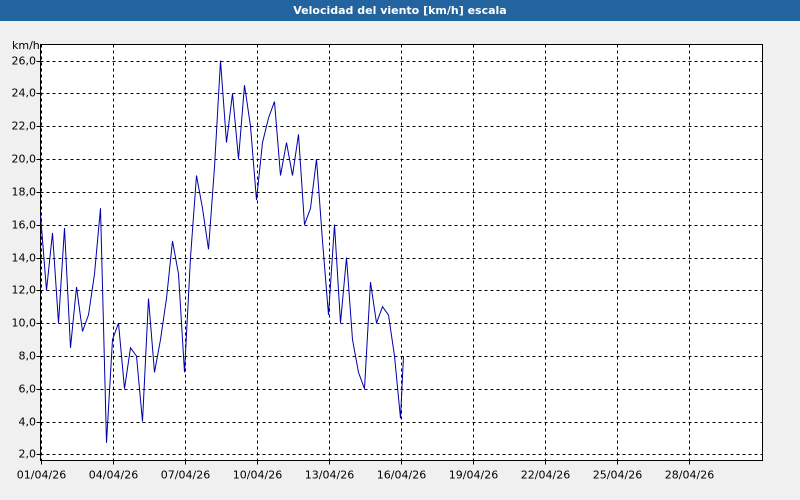 The image size is (800, 500). Describe the element at coordinates (329, 475) in the screenshot. I see `x-tick-label: 13/04/26` at that location.